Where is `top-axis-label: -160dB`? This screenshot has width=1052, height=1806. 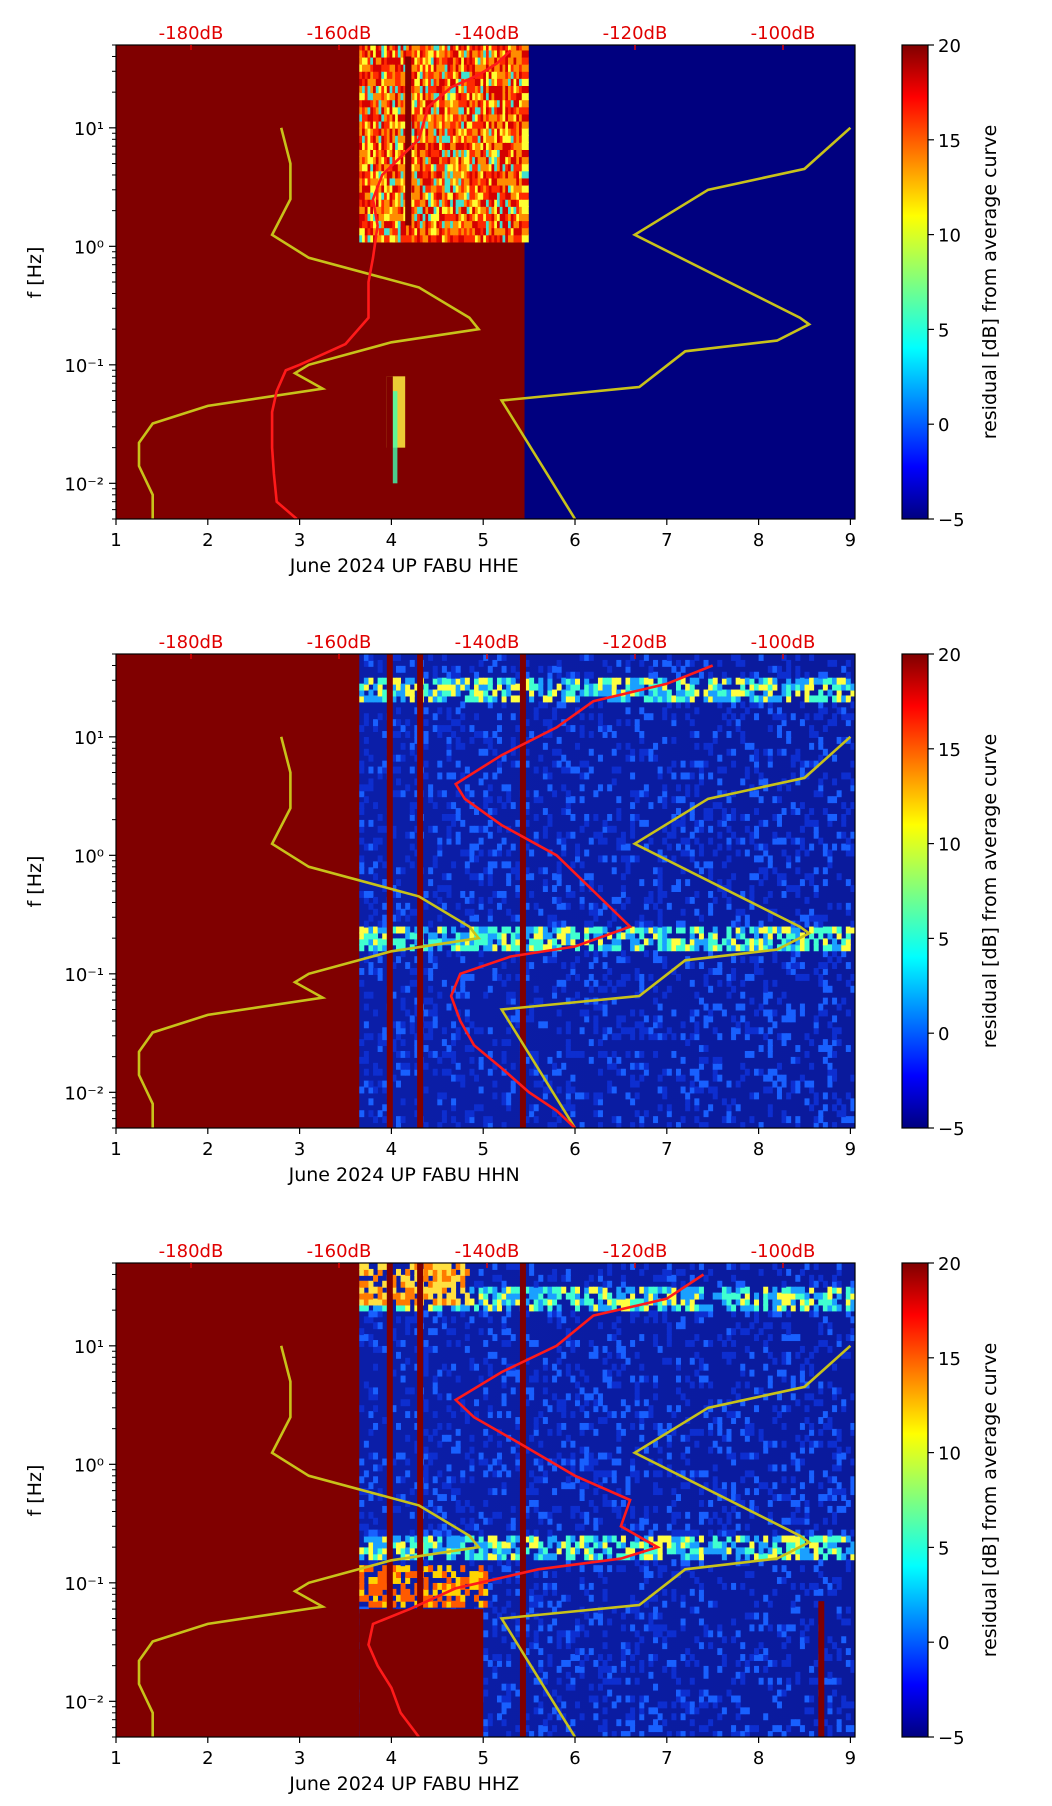 top-axis-label: -160dB is located at coordinates (339, 642).